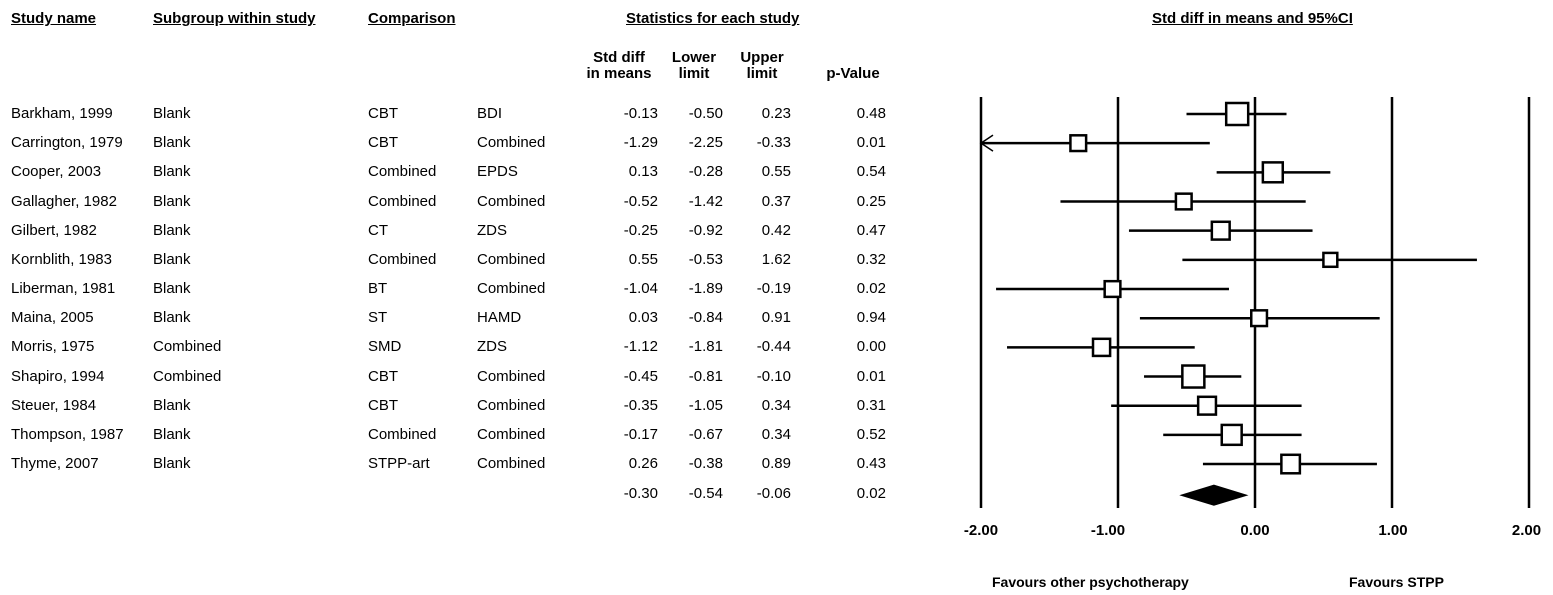  I want to click on summary-lower: -0.54, so click(705, 493).